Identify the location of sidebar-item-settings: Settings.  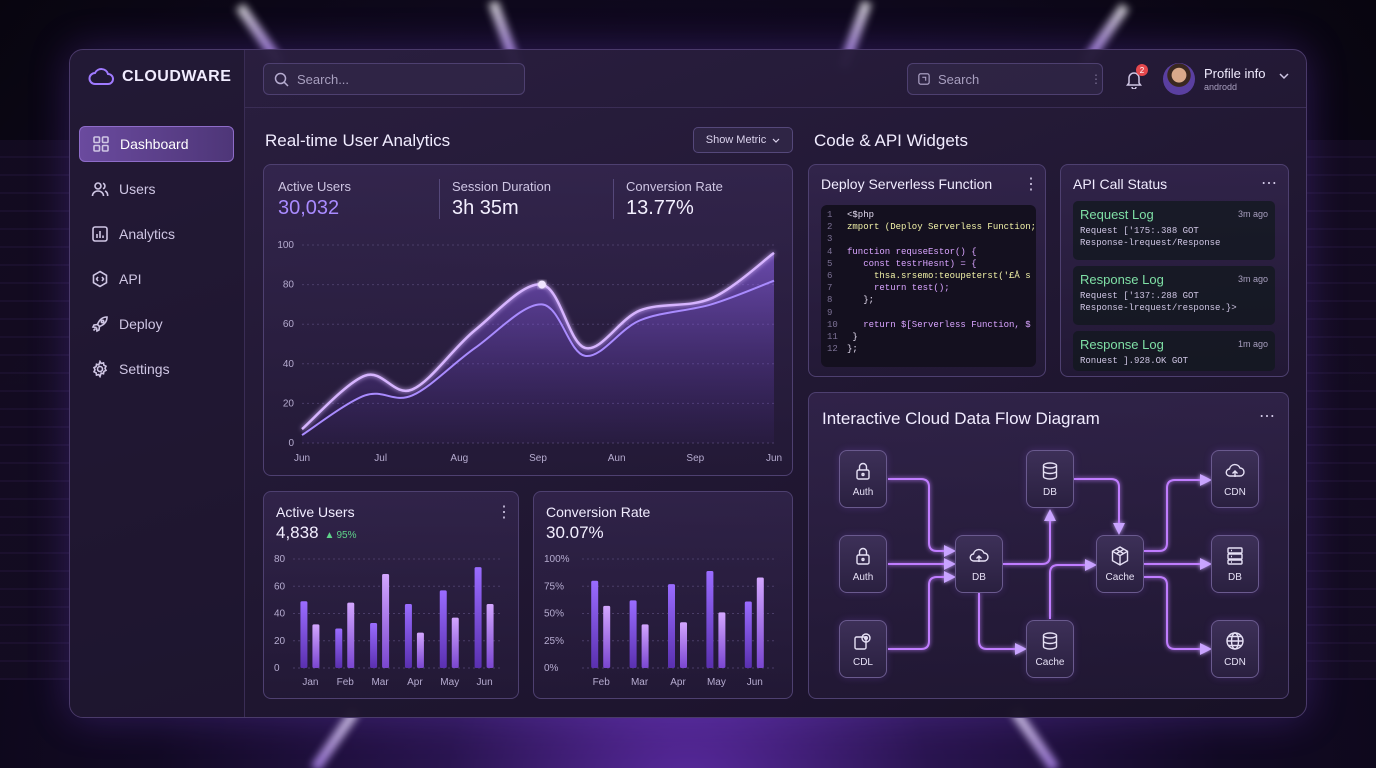
(156, 369).